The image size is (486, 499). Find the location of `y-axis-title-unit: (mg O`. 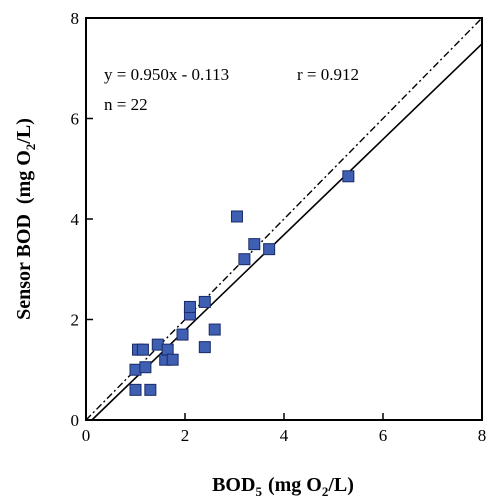

y-axis-title-unit: (mg O is located at coordinates (24, 177).